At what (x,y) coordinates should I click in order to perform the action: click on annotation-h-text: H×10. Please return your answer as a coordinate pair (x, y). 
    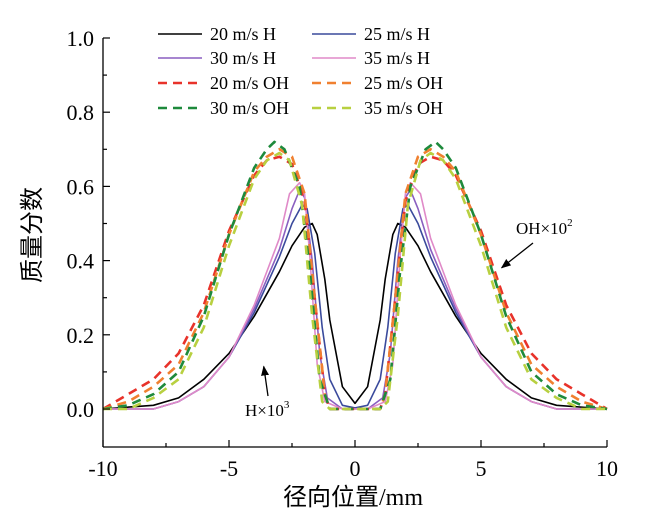
    Looking at the image, I should click on (264, 410).